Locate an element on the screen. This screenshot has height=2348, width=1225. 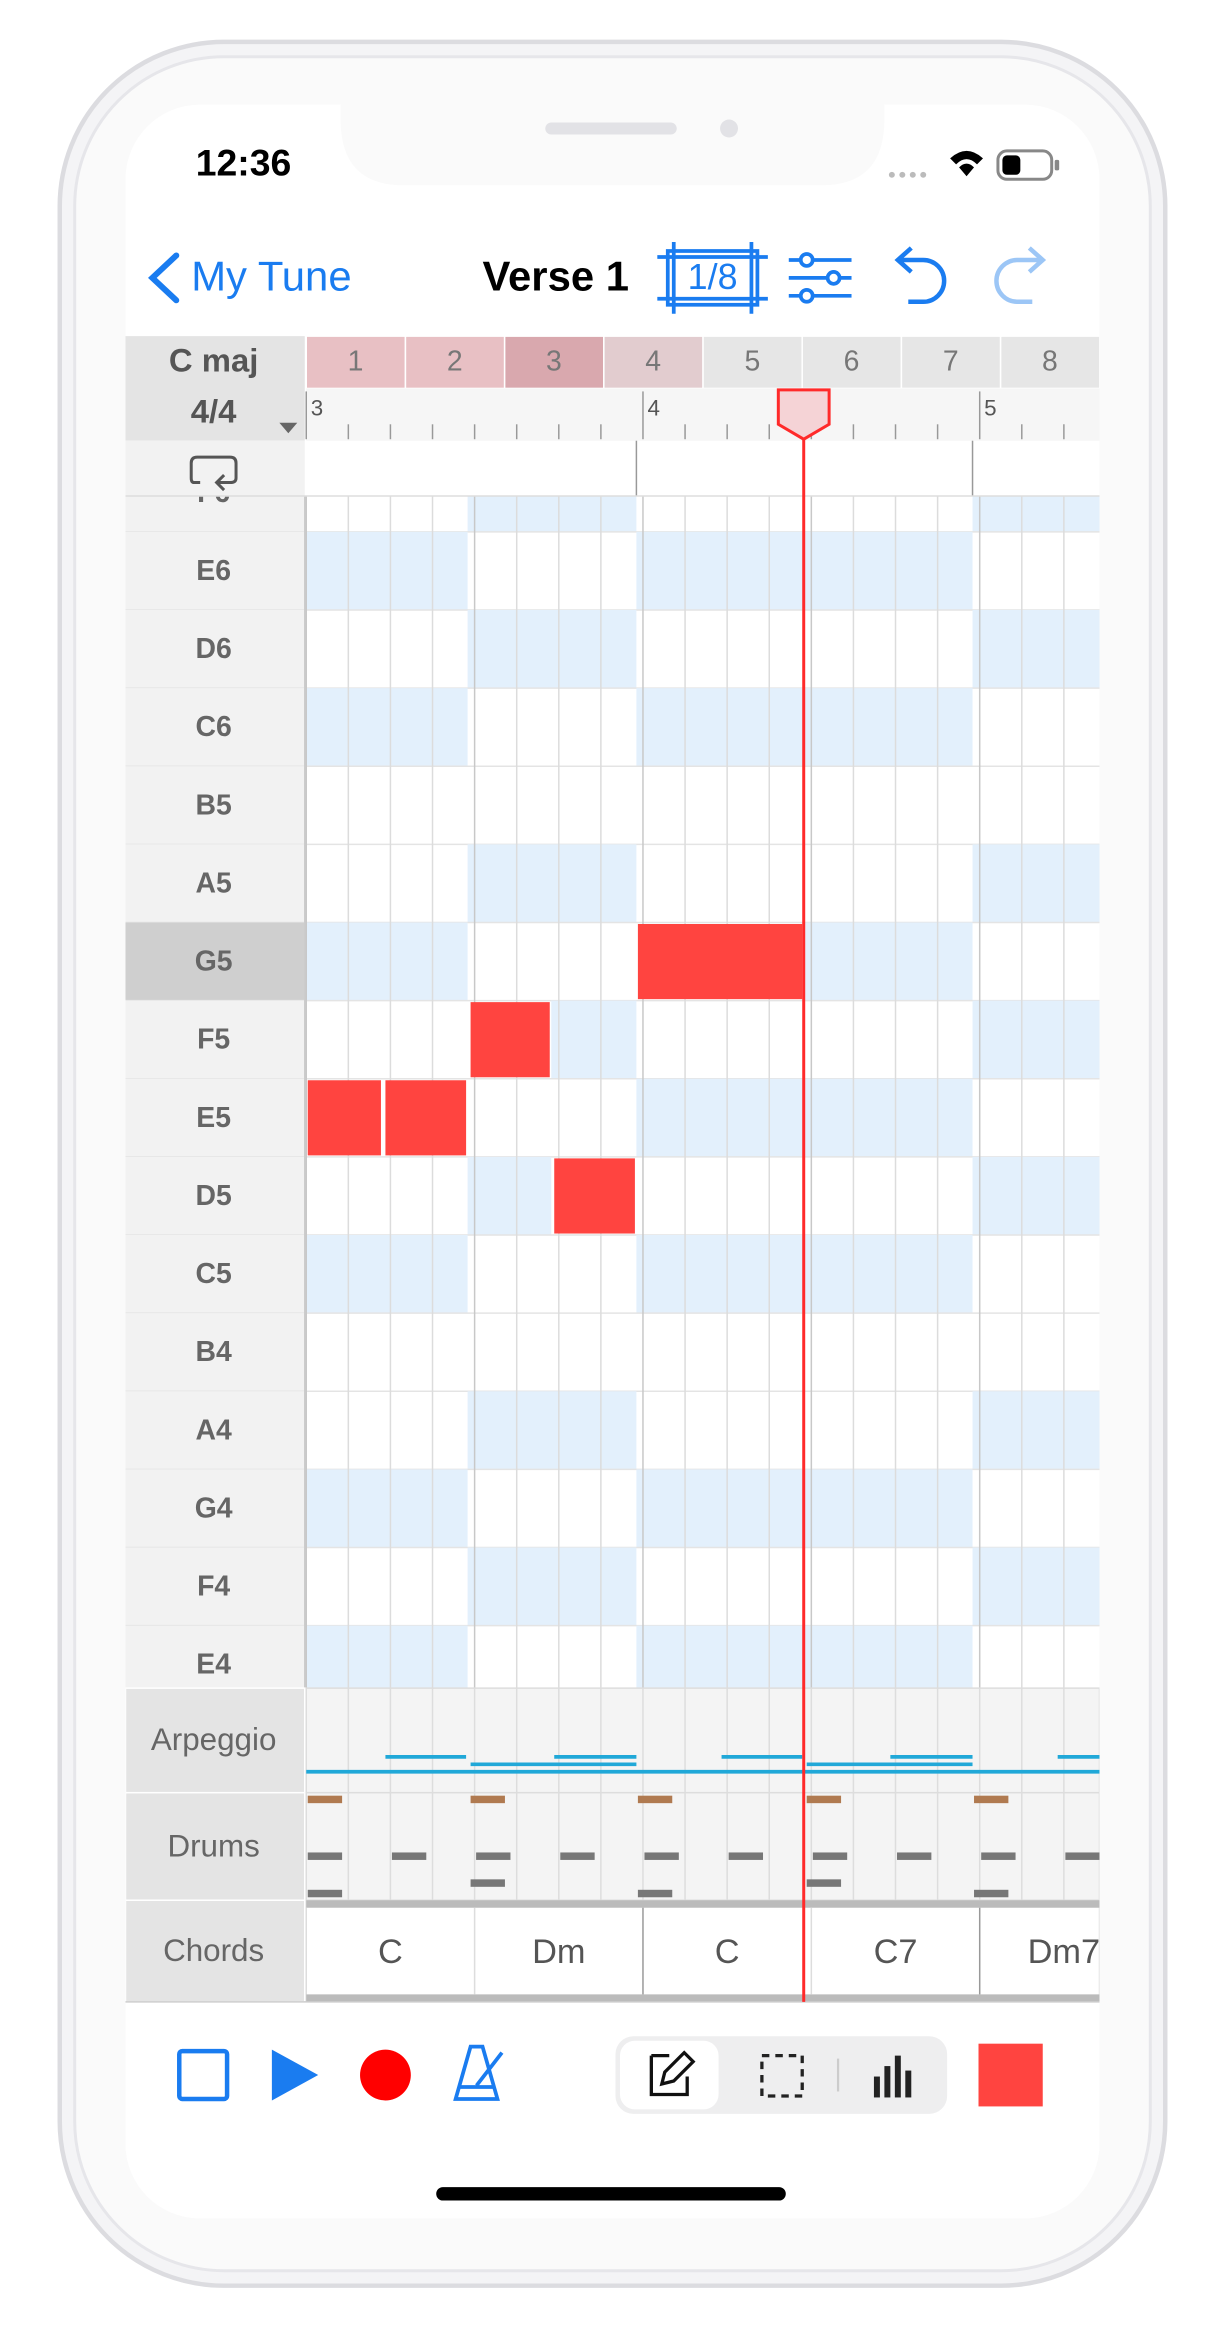
pitch-label: E4 is located at coordinates (213, 1665).